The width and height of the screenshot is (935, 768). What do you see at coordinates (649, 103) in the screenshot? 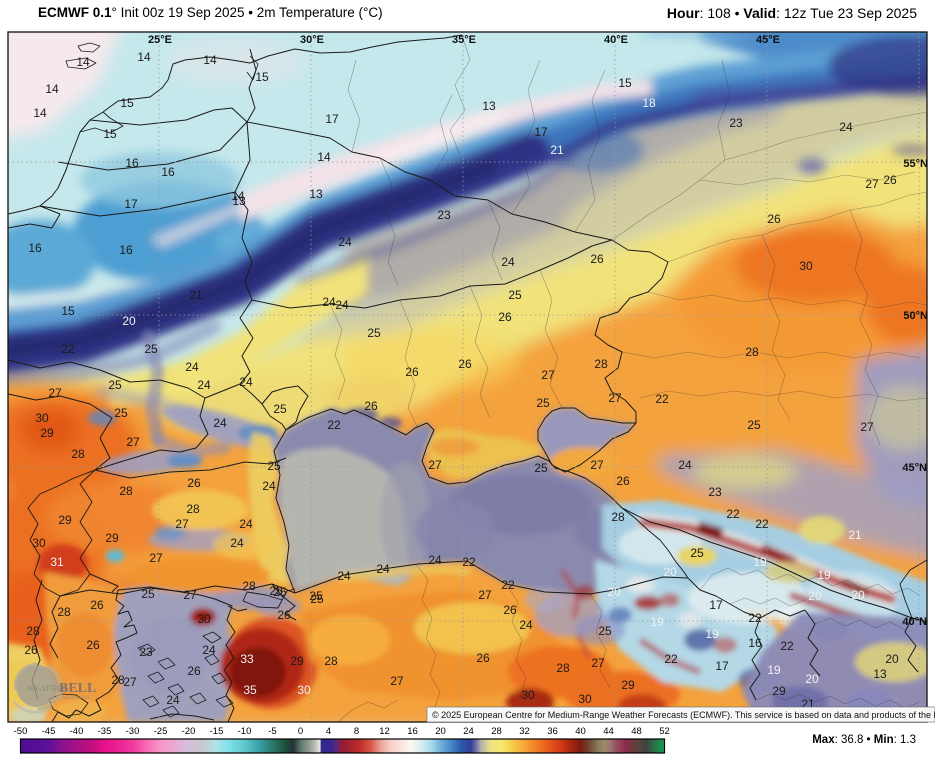
I see `svg-text: 18` at bounding box center [649, 103].